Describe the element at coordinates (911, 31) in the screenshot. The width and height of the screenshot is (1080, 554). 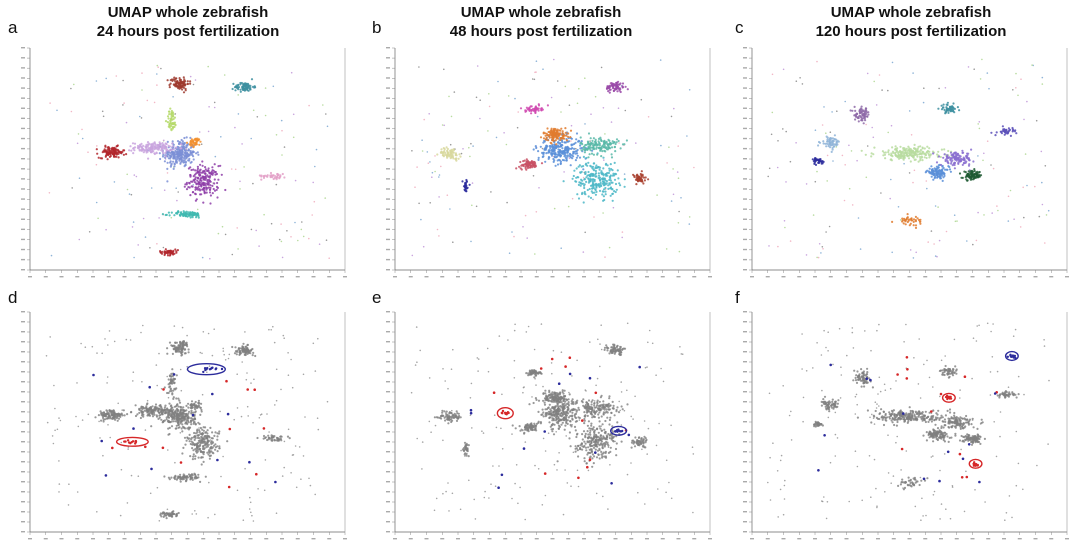
I see `title-line2: 120 hours post fertilization` at that location.